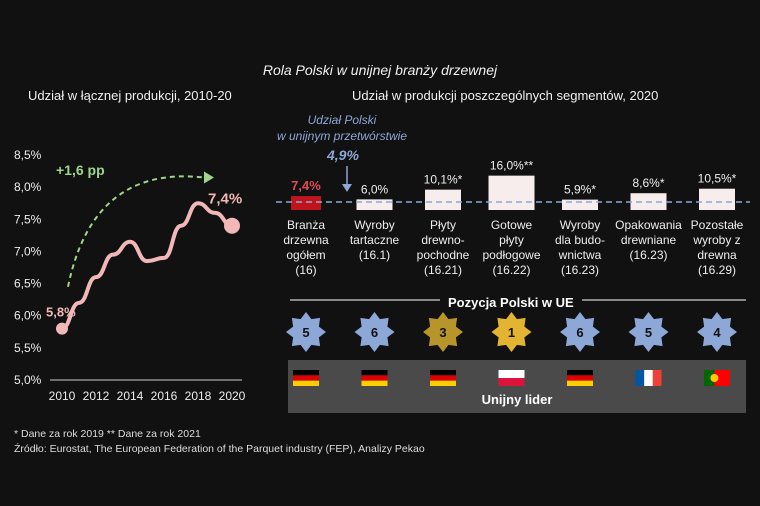 The height and width of the screenshot is (506, 760). Describe the element at coordinates (306, 240) in the screenshot. I see `segment-label-line: drzewna` at that location.